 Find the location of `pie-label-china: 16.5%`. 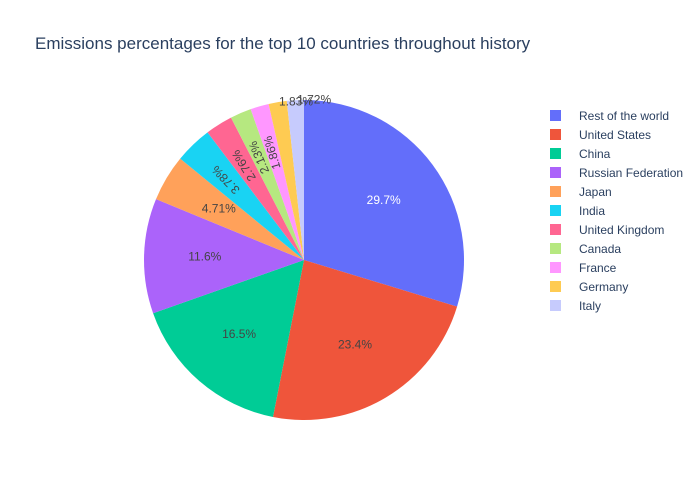

pie-label-china: 16.5% is located at coordinates (239, 334).